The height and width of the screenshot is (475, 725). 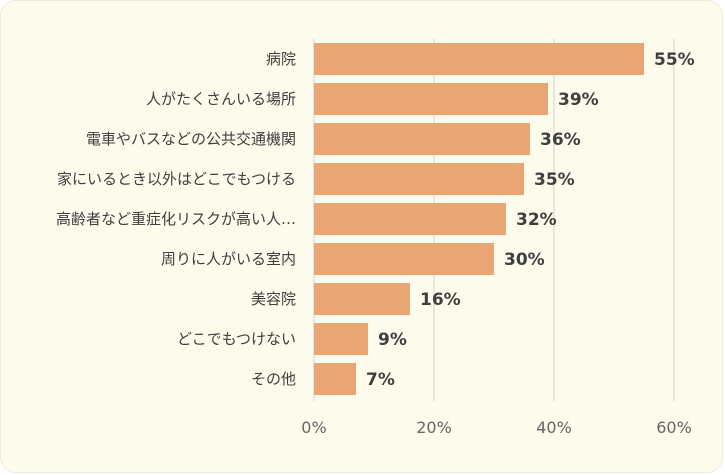 What do you see at coordinates (496, 427) in the screenshot?
I see `x-axis-tick-labels: 0% 20% 40% 60%` at bounding box center [496, 427].